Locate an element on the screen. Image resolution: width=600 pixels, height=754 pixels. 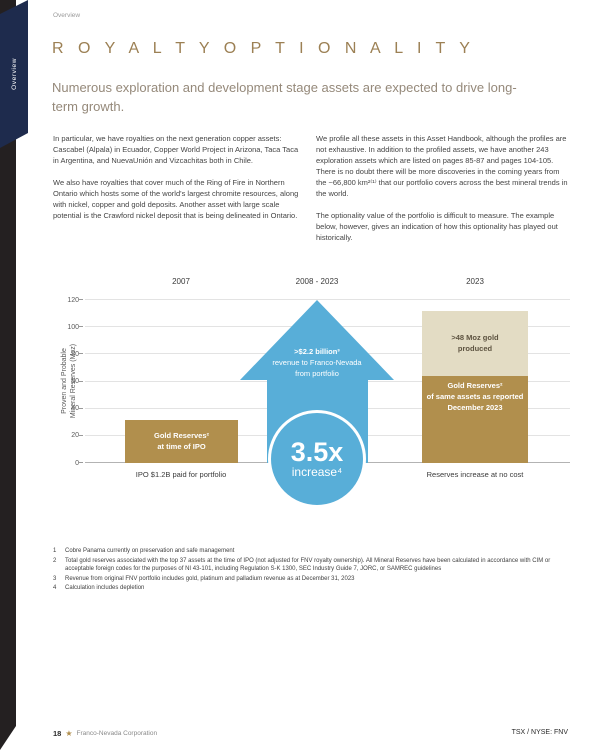
footnote-number: 2 is located at coordinates (55, 560).